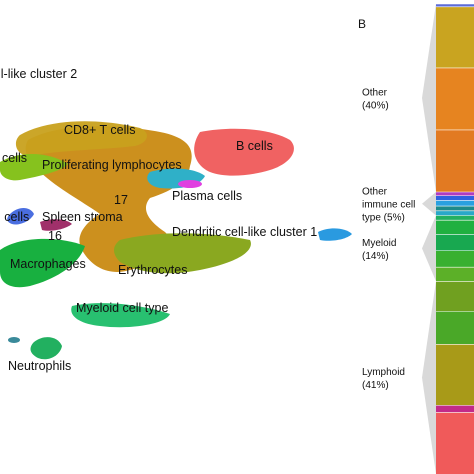 The width and height of the screenshot is (474, 474). Describe the element at coordinates (375, 385) in the screenshot. I see `group-label-line: (41%)` at that location.